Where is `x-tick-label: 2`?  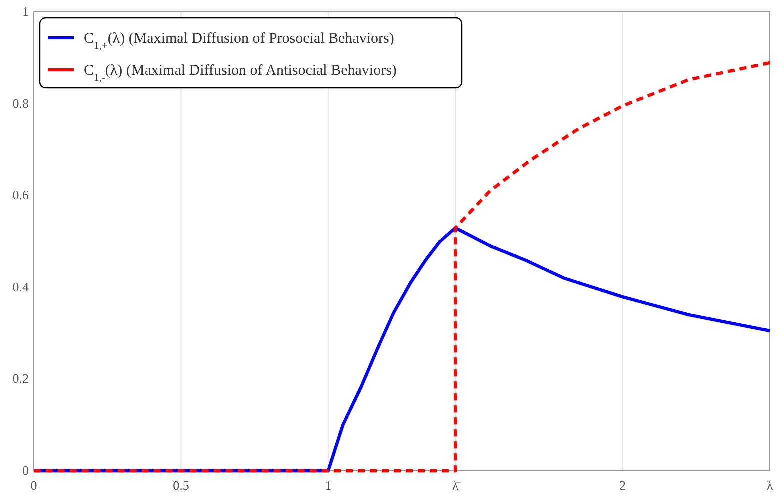 x-tick-label: 2 is located at coordinates (623, 485).